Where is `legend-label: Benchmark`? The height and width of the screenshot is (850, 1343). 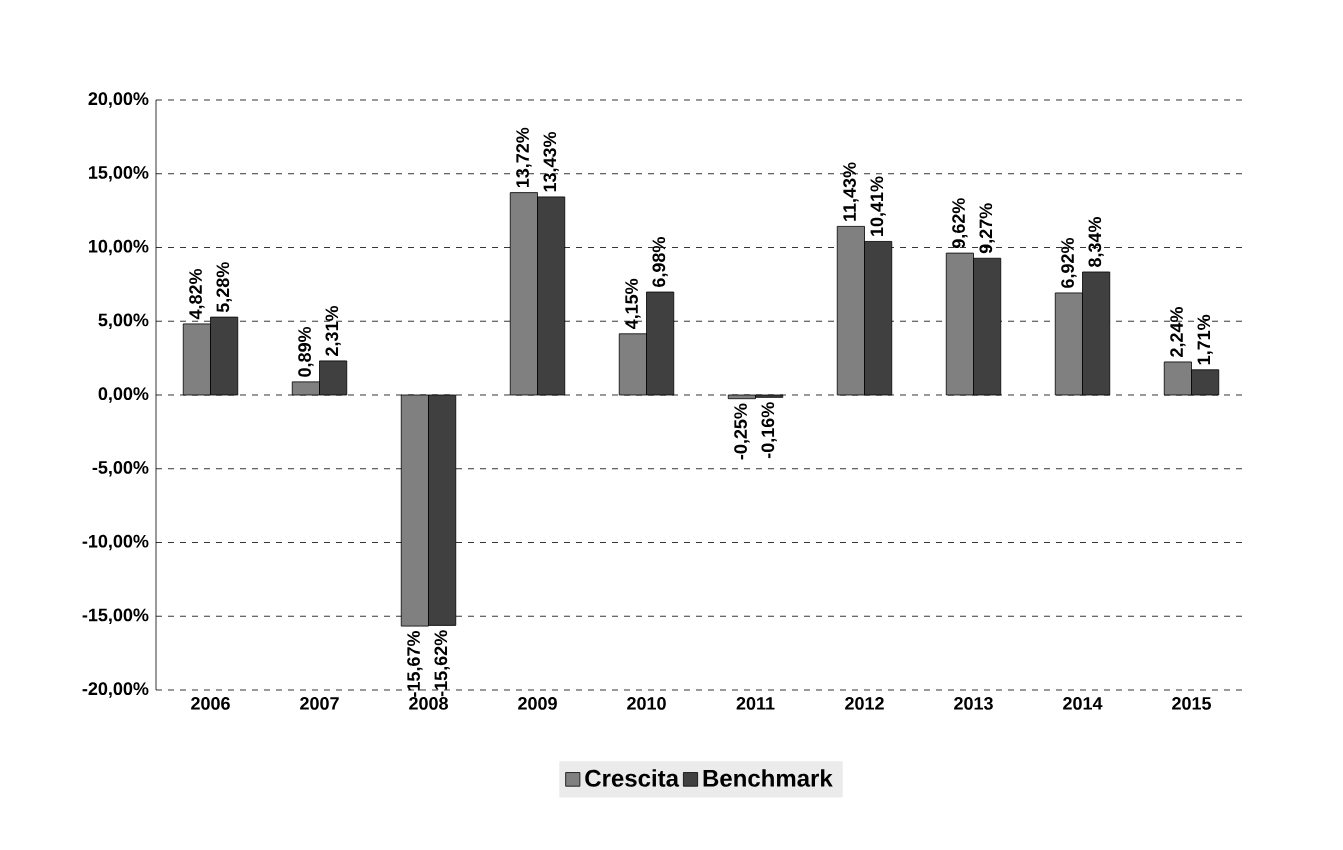
legend-label: Benchmark is located at coordinates (768, 778).